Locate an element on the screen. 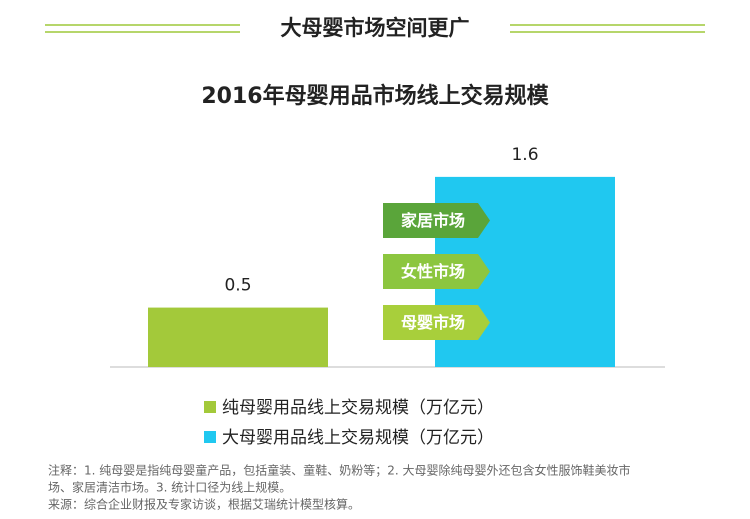 The height and width of the screenshot is (519, 750). tag-label: 母婴市场 is located at coordinates (433, 322).